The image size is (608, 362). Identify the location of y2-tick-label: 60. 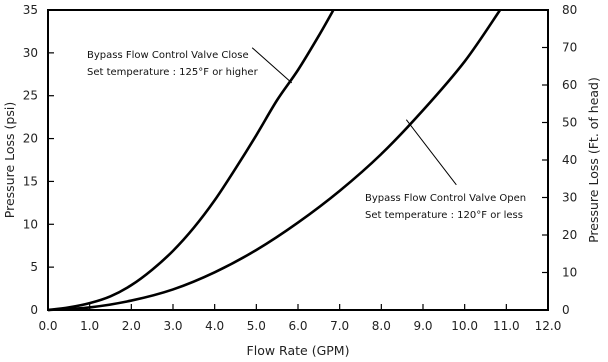
(569, 85).